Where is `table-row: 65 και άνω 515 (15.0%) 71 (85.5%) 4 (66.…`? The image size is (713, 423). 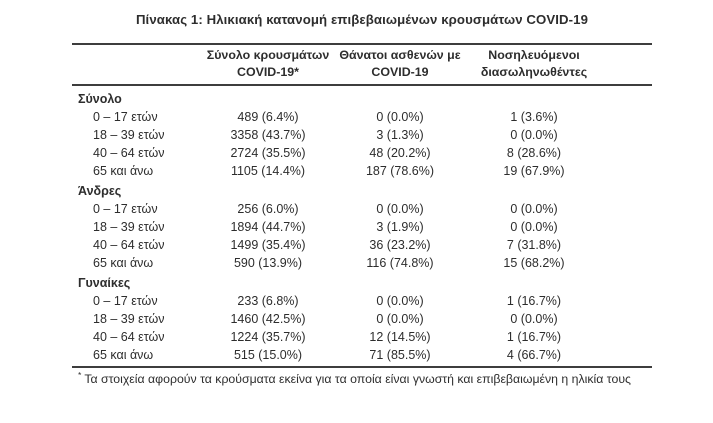 table-row: 65 και άνω 515 (15.0%) 71 (85.5%) 4 (66.… is located at coordinates (362, 355).